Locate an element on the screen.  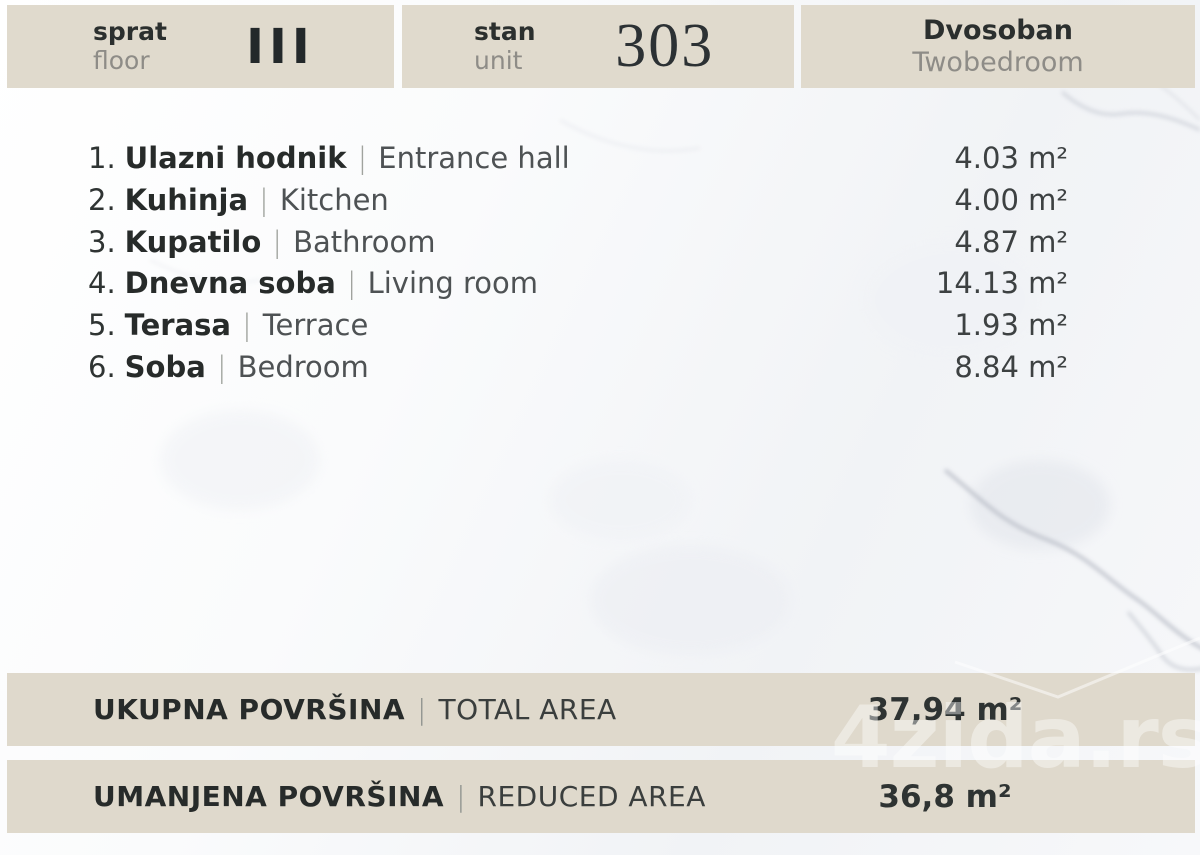
reduced-area-bar: UMANJENA POVRŠINA | REDUCED AREA 36,8 m² is located at coordinates (601, 796).